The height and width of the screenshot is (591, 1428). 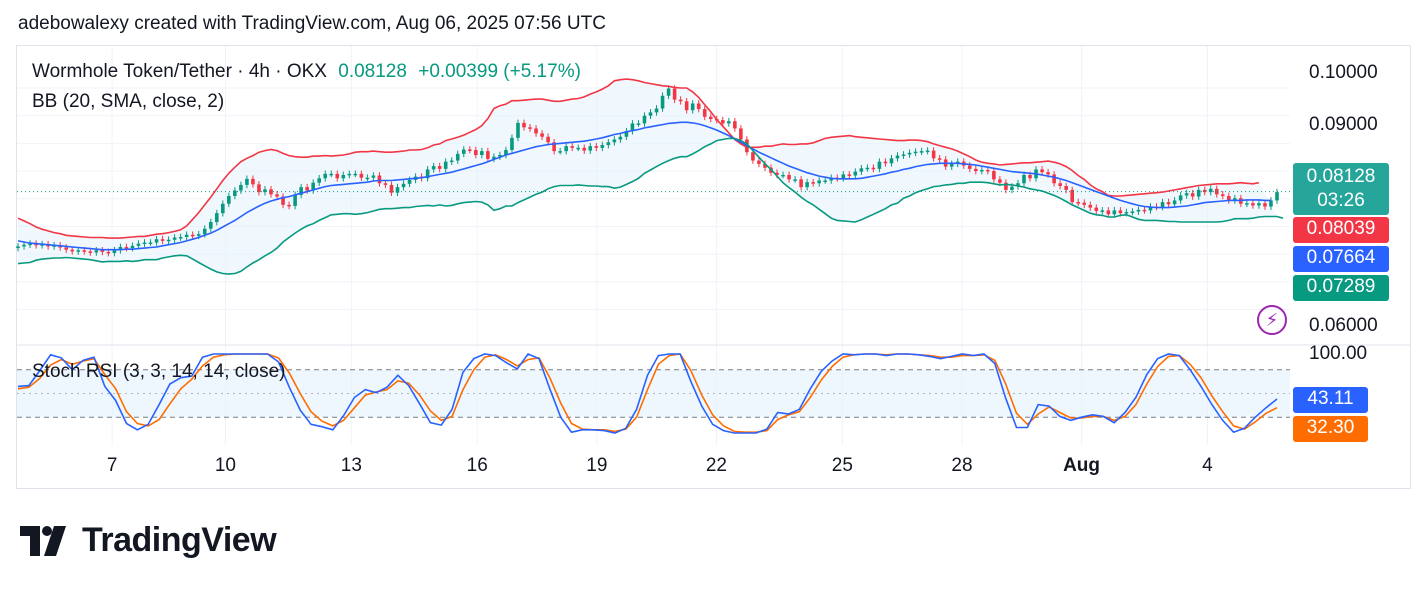 I want to click on y-tick-2: 0.06000, so click(x=1343, y=325).